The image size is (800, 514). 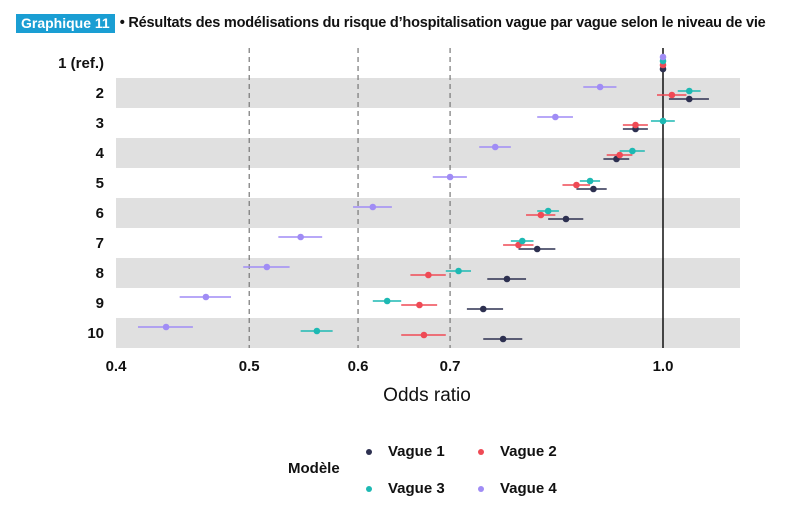 I want to click on y-tick-label: 8, so click(x=100, y=273).